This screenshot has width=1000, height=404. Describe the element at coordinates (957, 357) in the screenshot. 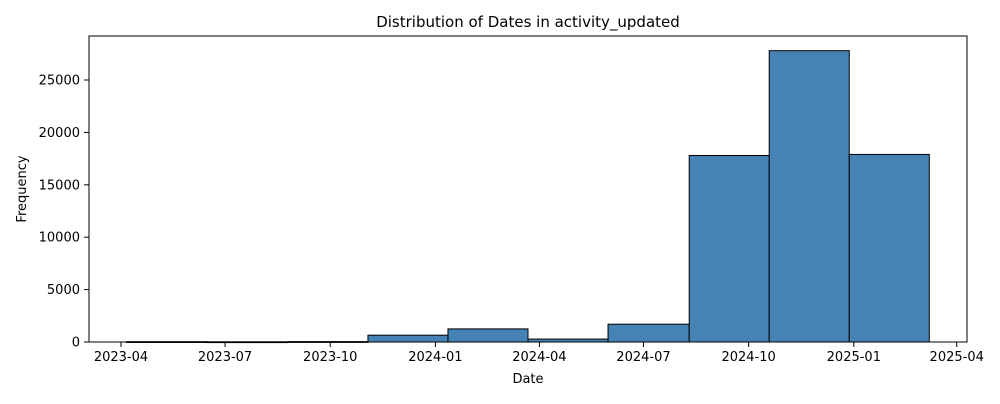

I see `x-tick-label: 2025-04` at that location.